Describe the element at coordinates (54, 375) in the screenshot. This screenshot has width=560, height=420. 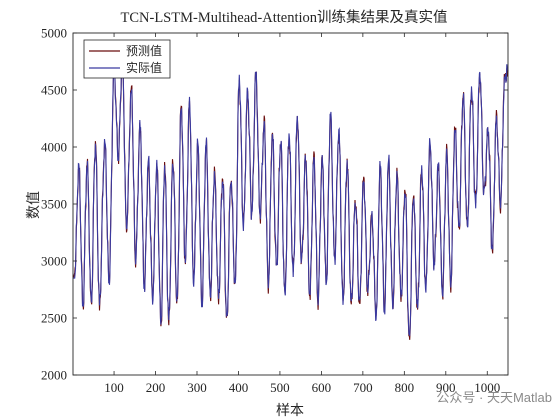
I see `y-tick-label: 2000` at that location.